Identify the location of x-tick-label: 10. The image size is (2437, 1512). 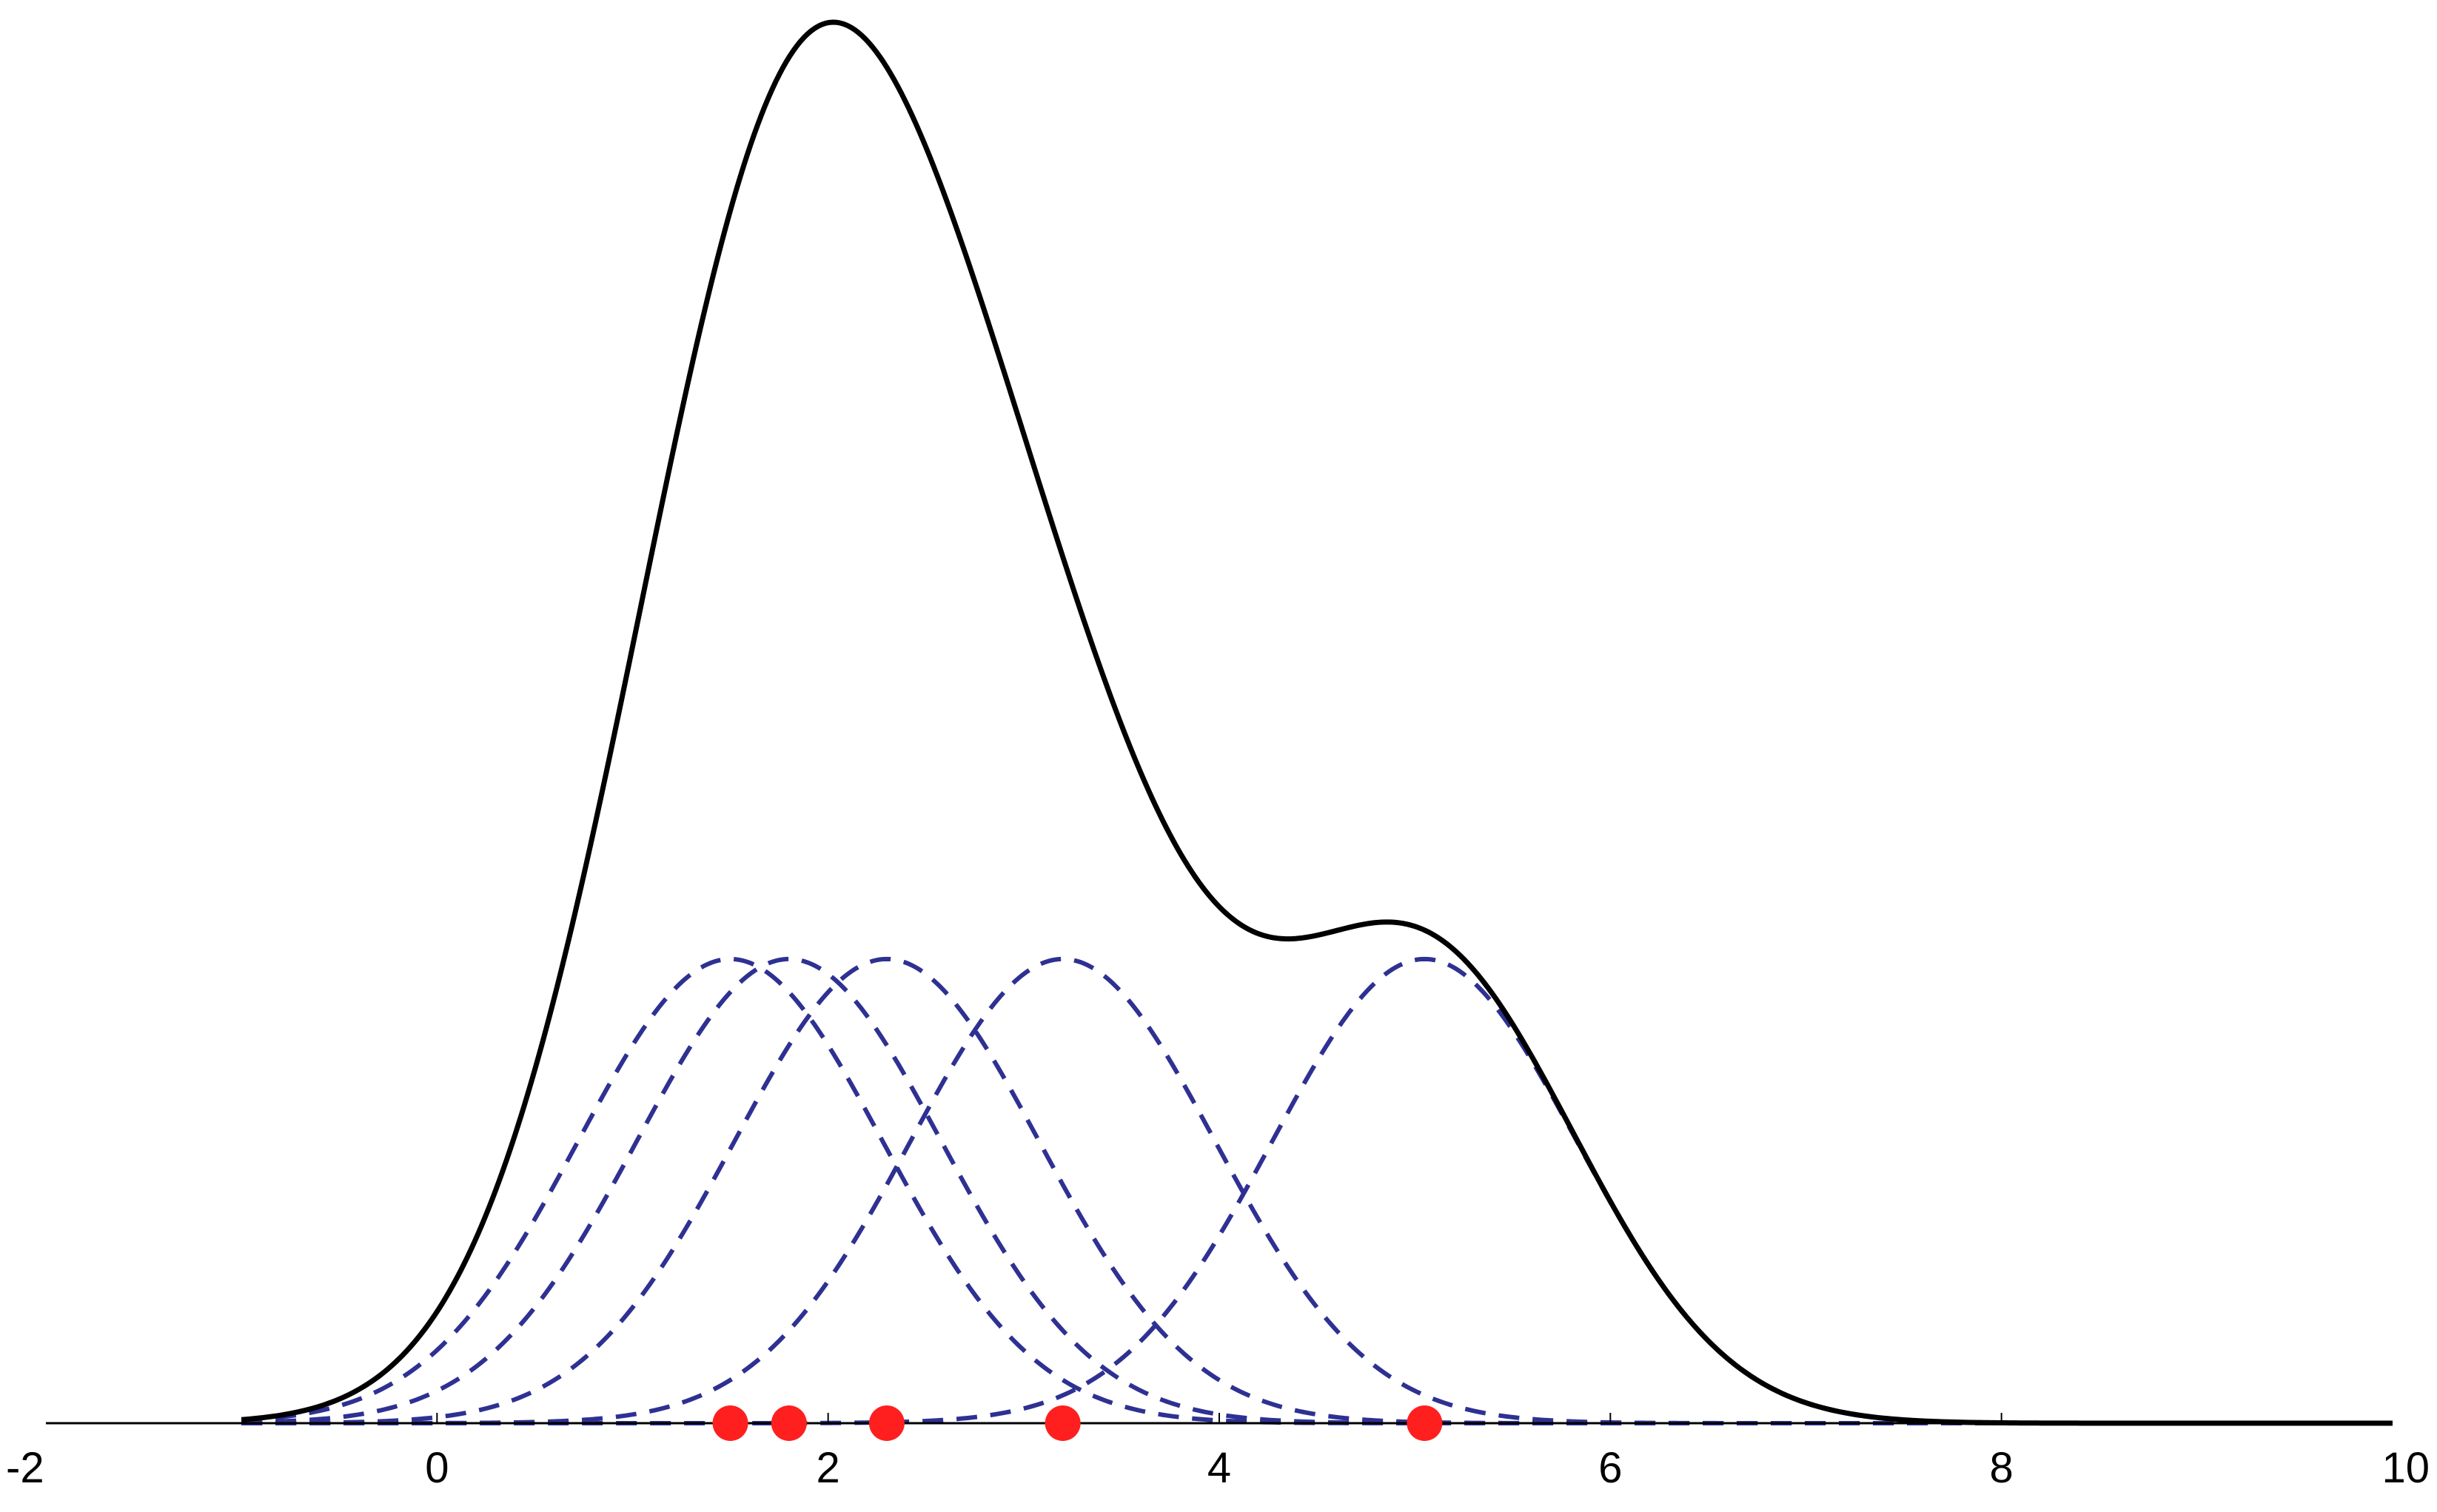
(2405, 1468).